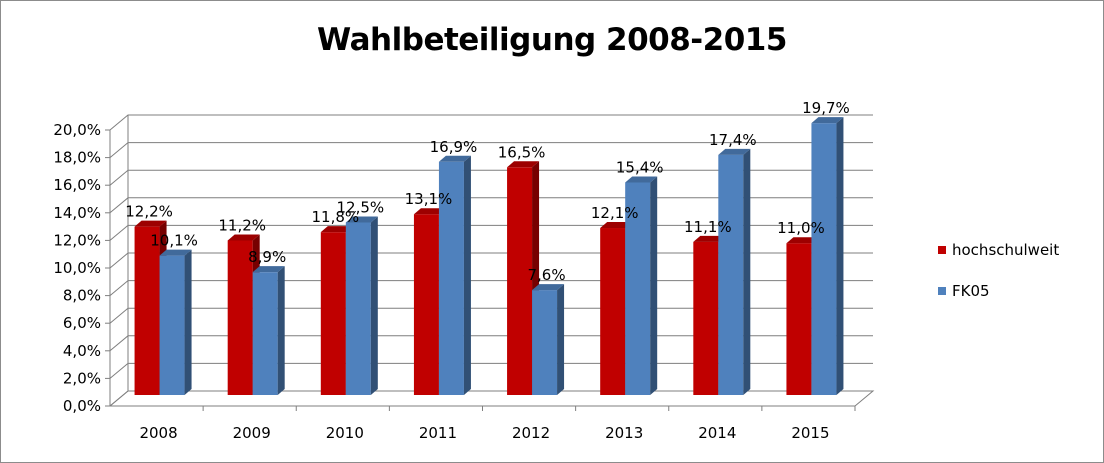  I want to click on bar-fk05-2014, so click(734, 271).